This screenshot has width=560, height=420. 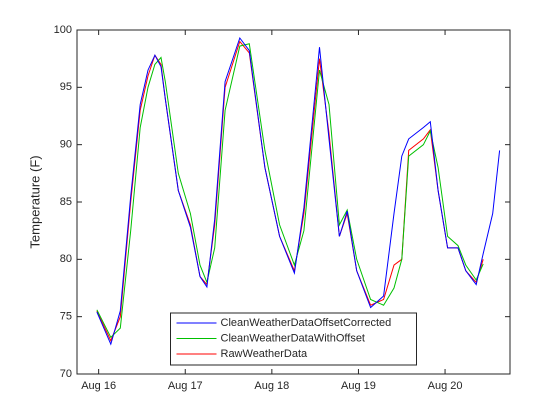 What do you see at coordinates (66, 374) in the screenshot?
I see `y-tick-label: 70` at bounding box center [66, 374].